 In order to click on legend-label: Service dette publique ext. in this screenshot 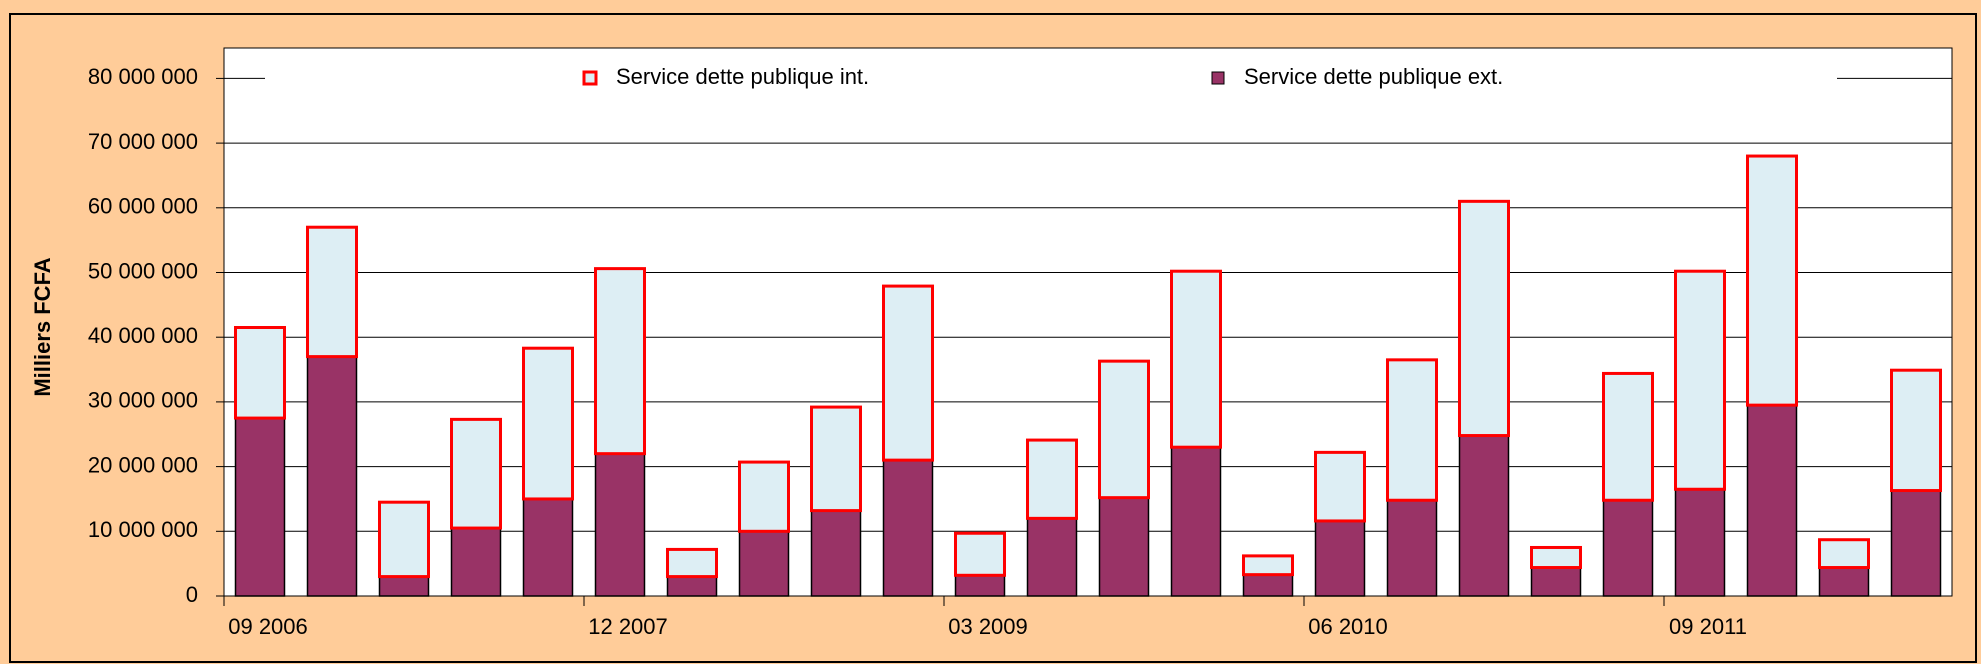, I will do `click(1373, 76)`.